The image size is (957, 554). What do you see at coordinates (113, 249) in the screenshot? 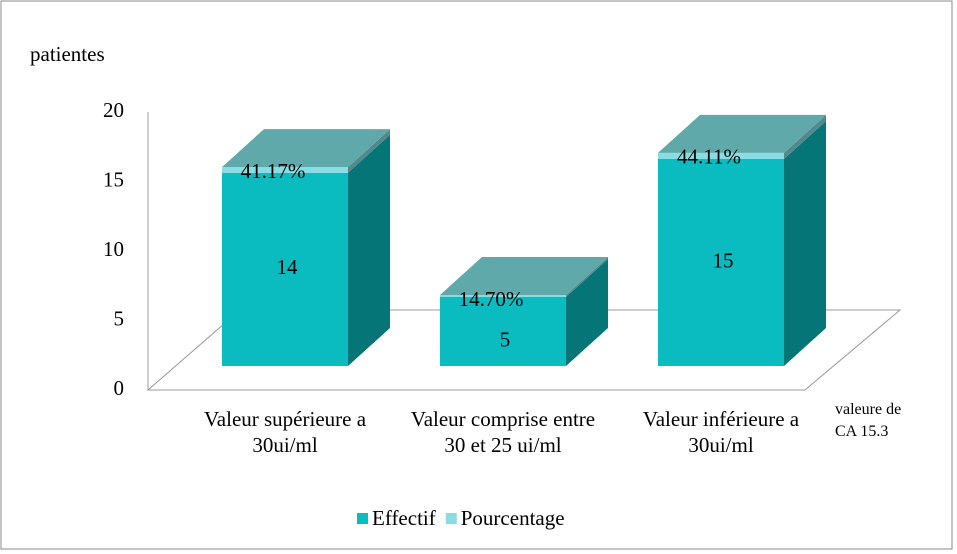
I see `y-tick-label: 10` at bounding box center [113, 249].